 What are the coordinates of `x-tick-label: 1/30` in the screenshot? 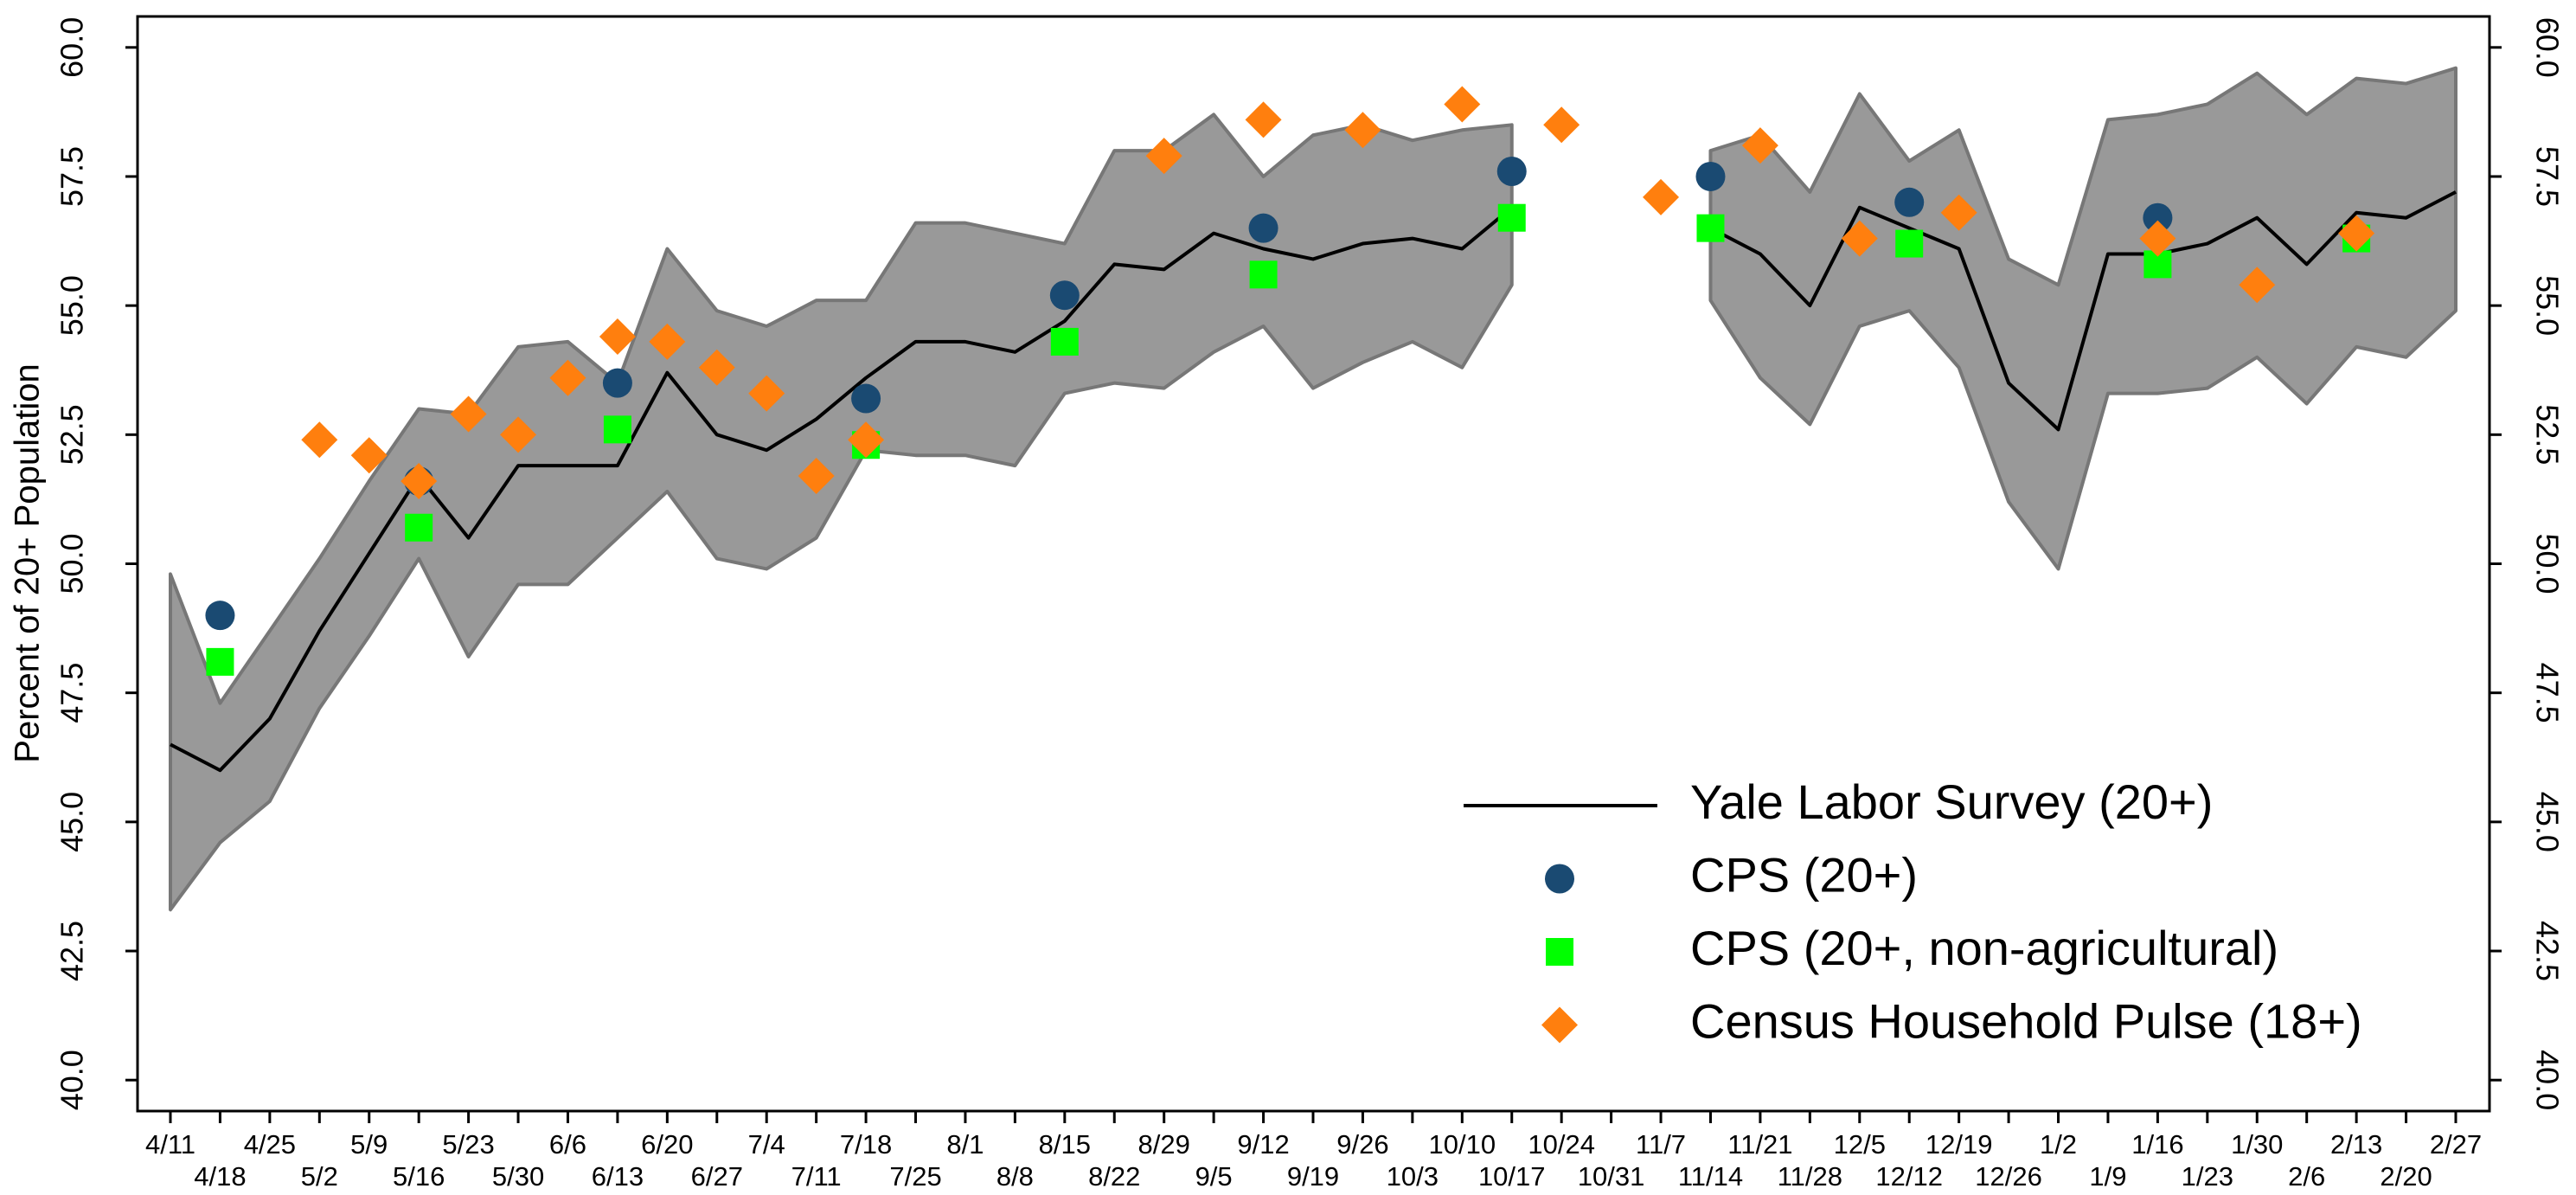 It's located at (2257, 1145).